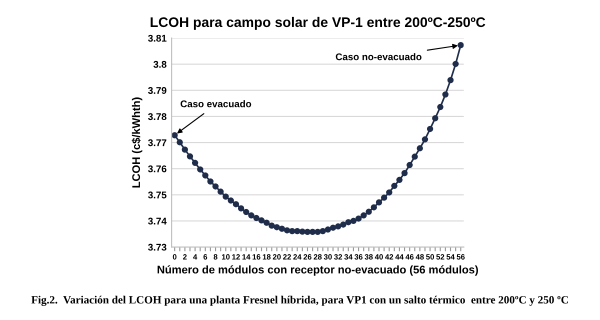  I want to click on chart-title: LCOH para campo solar de VP-1 entre 200ºC-250ºC, so click(318, 23).